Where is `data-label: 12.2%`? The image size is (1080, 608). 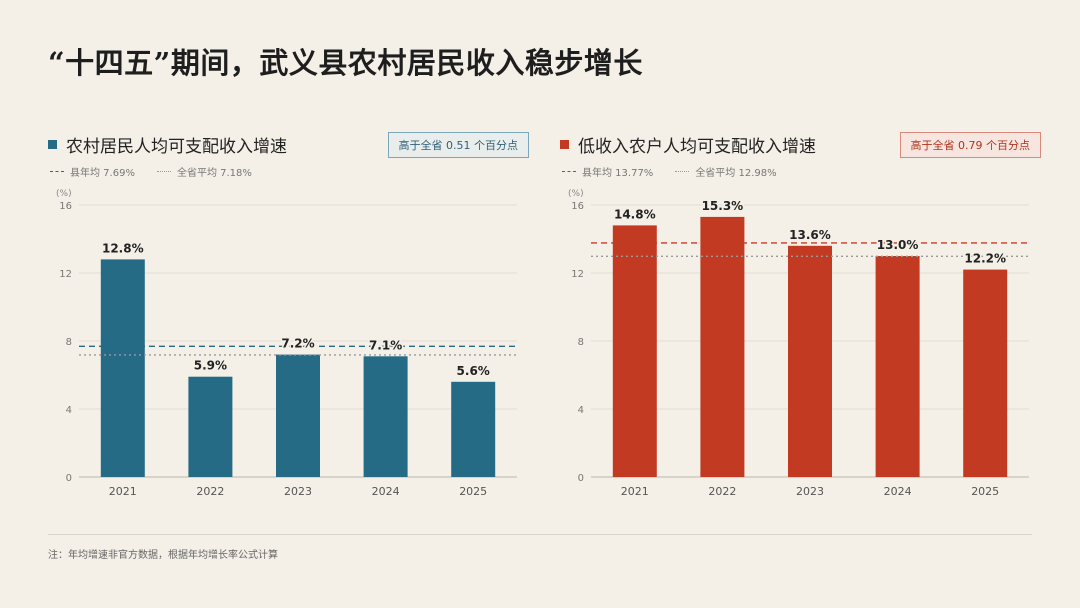
data-label: 12.2% is located at coordinates (985, 259).